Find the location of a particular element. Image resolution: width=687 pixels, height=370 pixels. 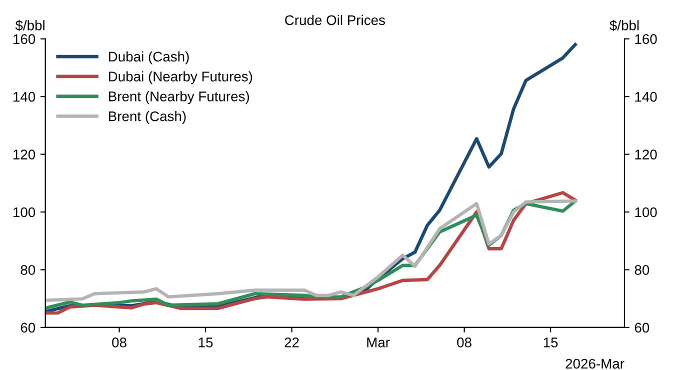

y2-tick-label: 120 is located at coordinates (646, 155).